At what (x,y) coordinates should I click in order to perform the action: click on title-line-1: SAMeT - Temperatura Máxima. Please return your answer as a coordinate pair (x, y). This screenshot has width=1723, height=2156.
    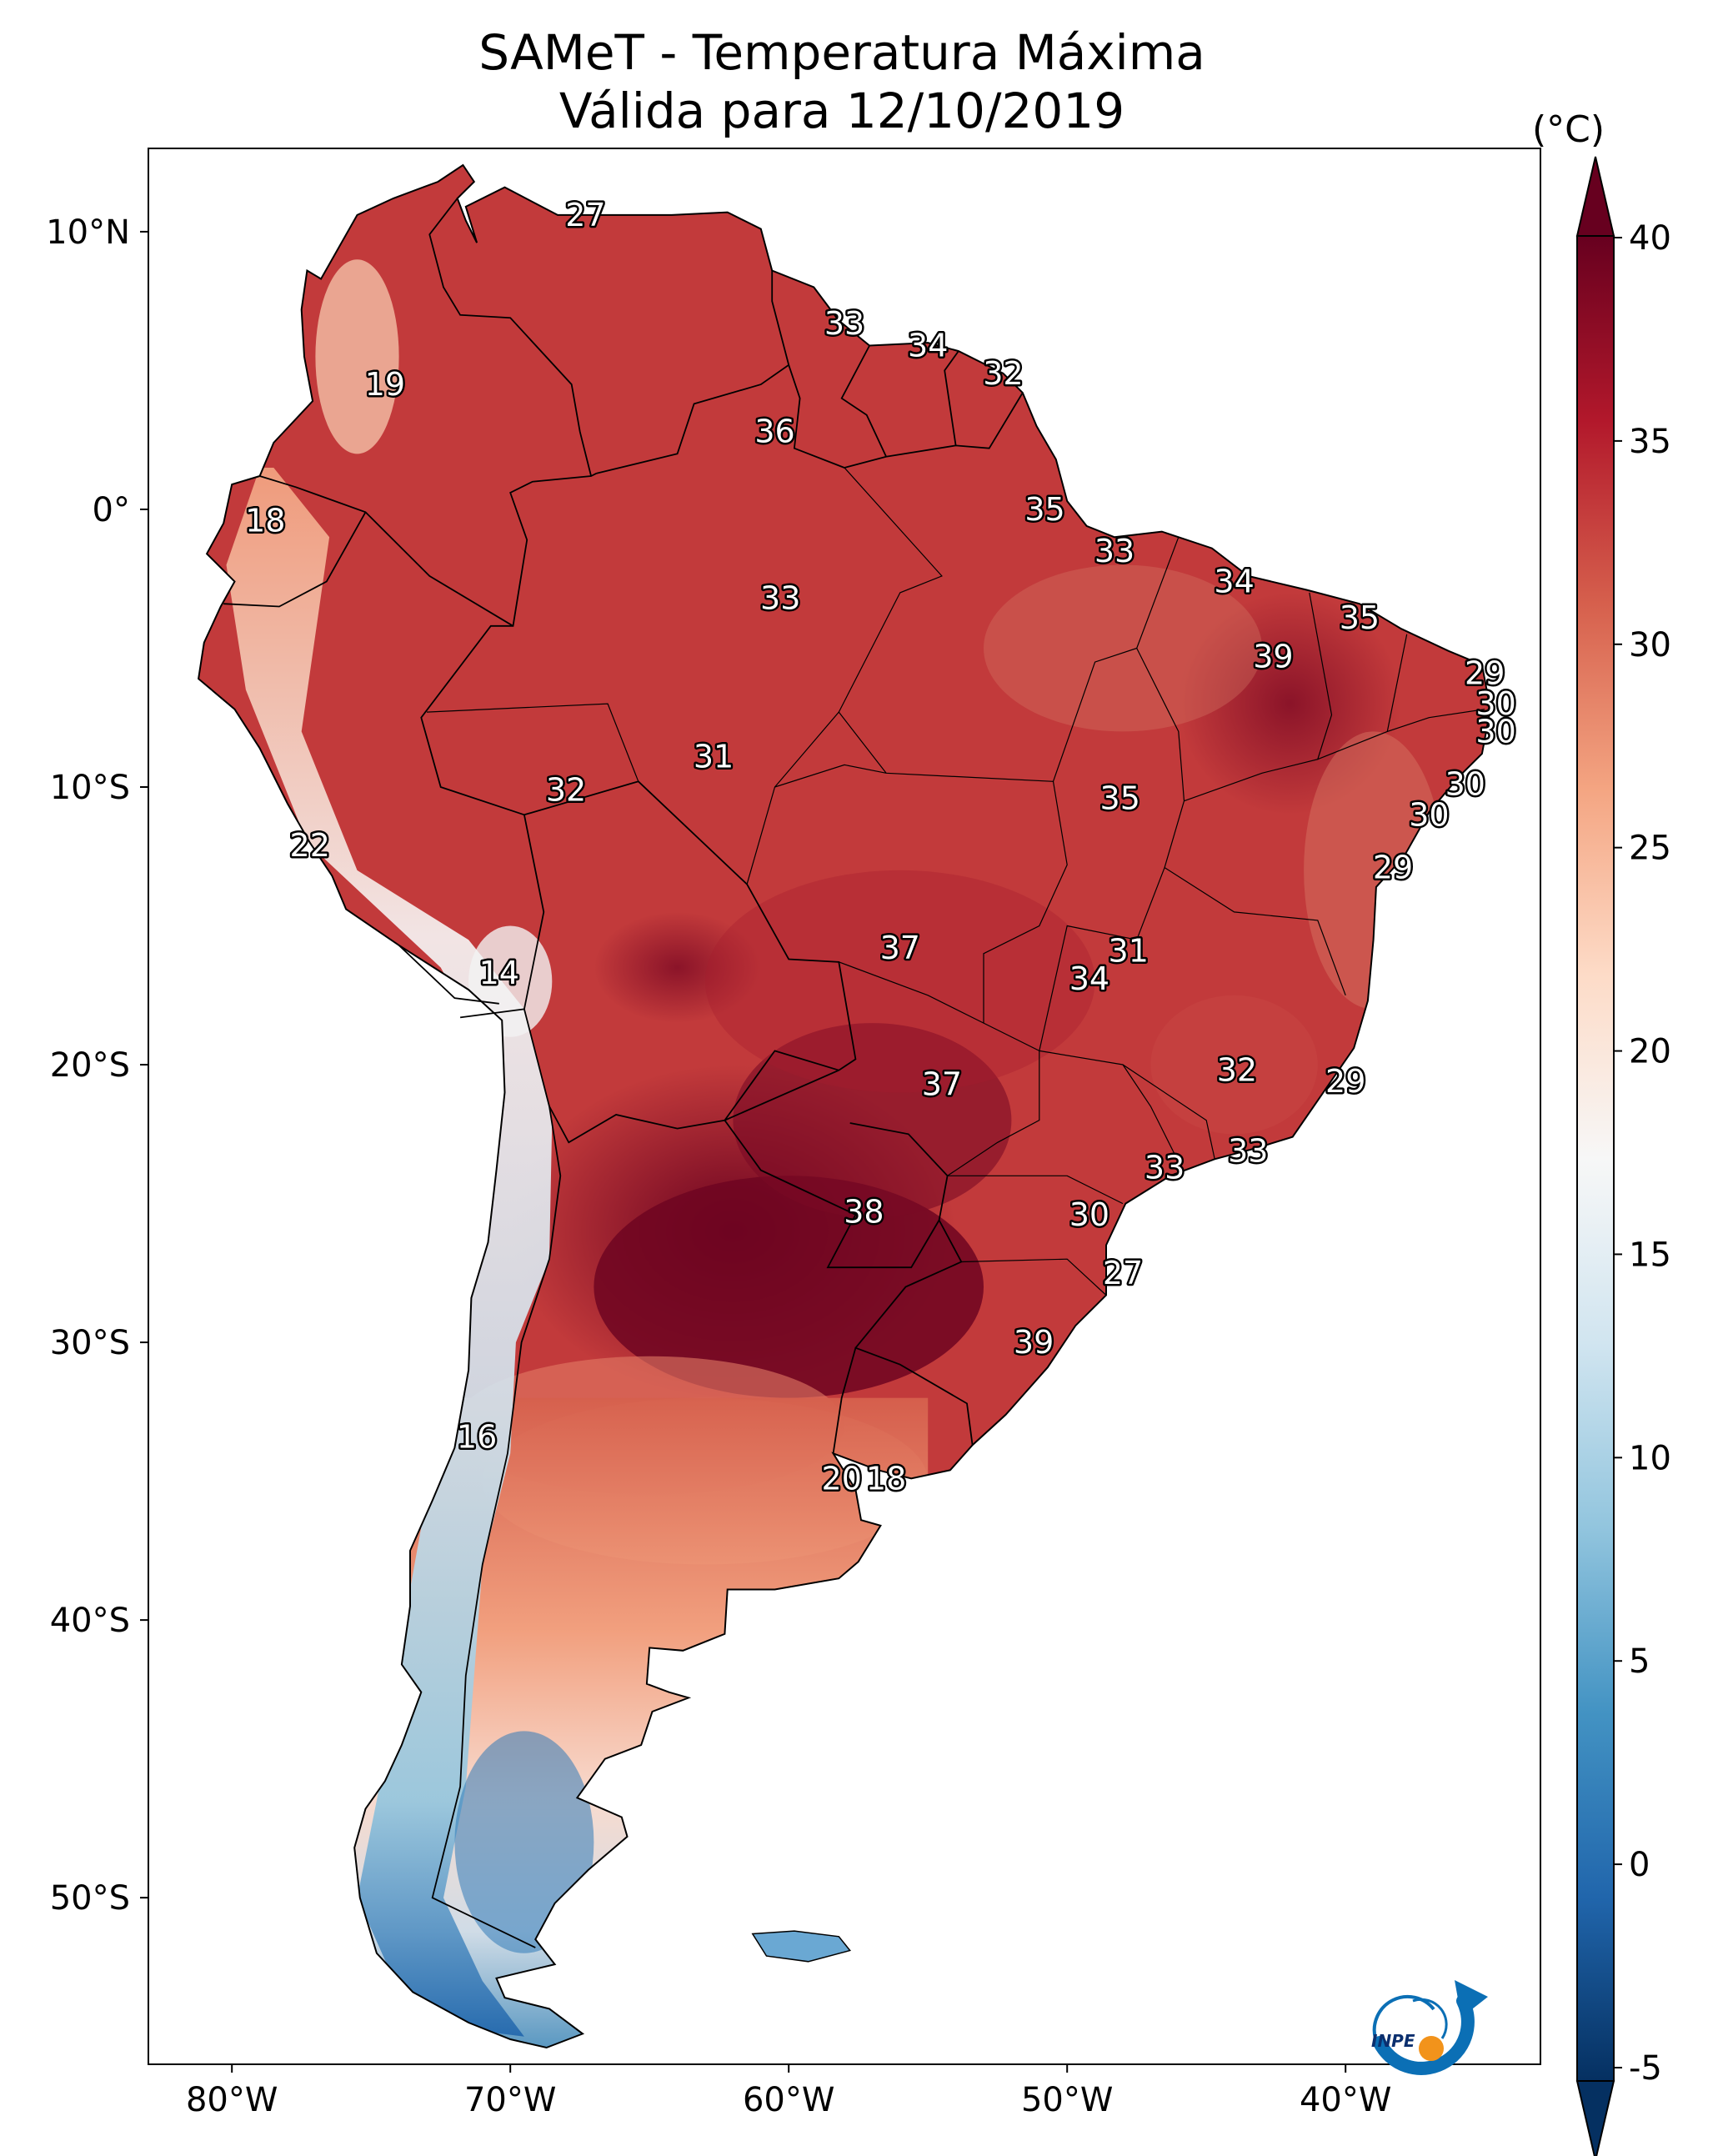
    Looking at the image, I should click on (841, 52).